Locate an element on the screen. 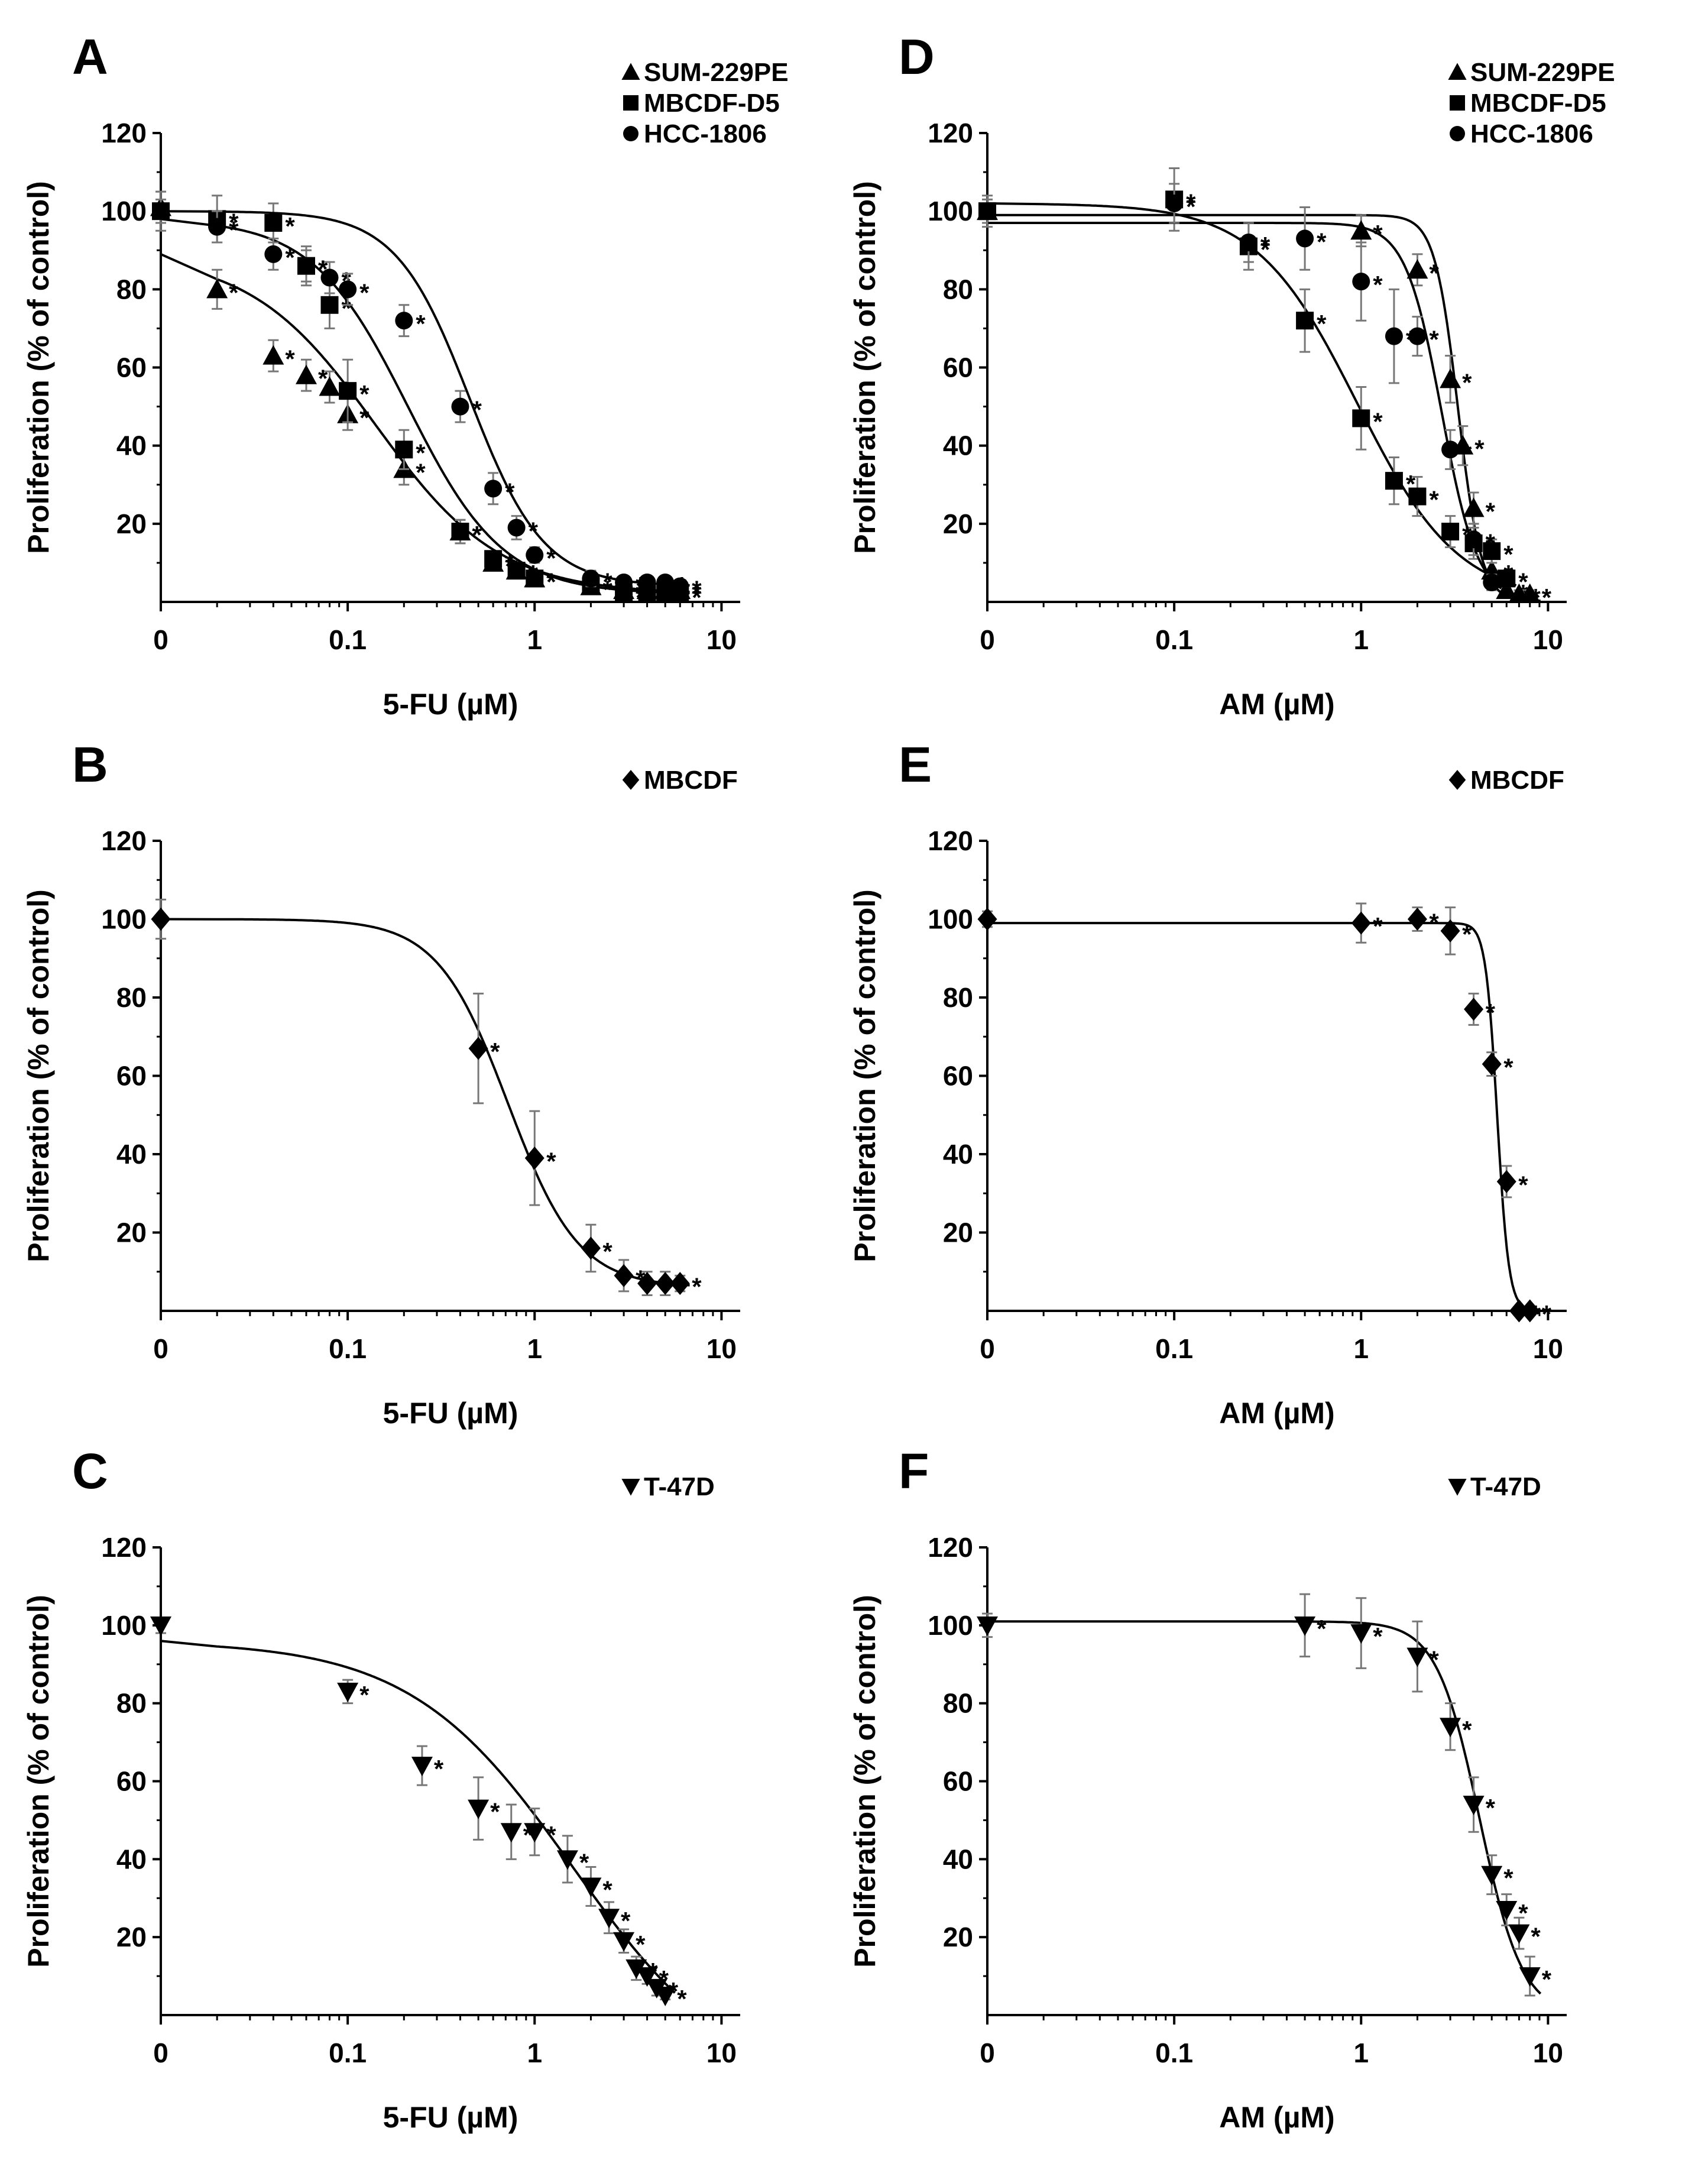  legend-entry: MBCDF is located at coordinates (691, 780).